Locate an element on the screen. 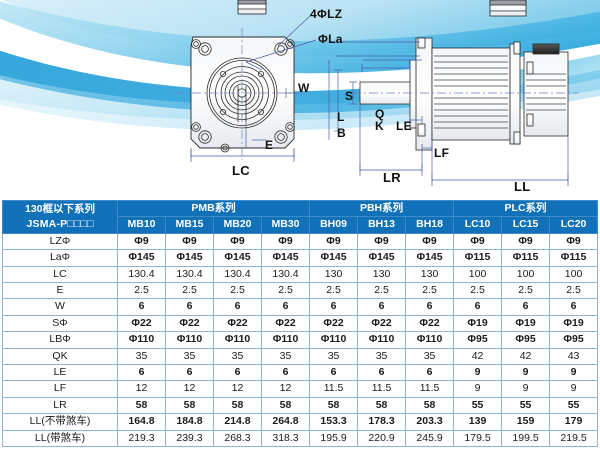 The height and width of the screenshot is (449, 600). label-b: B is located at coordinates (341, 133).